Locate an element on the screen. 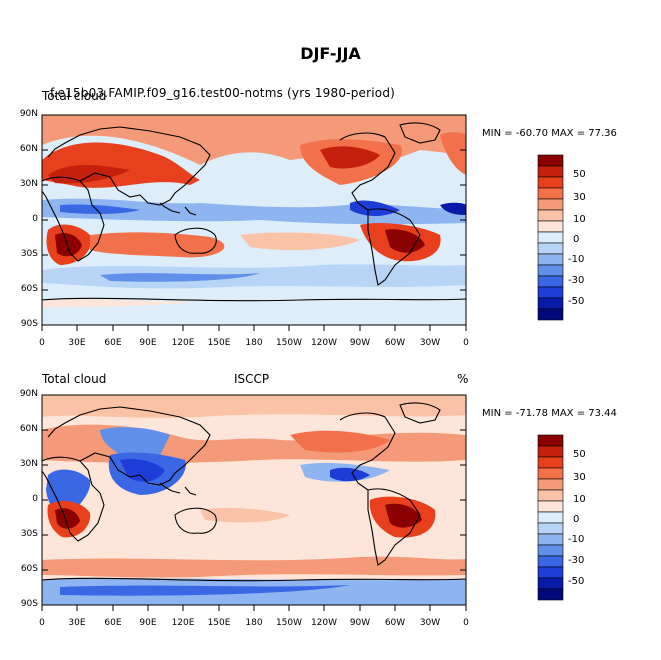 Image resolution: width=661 pixels, height=660 pixels. min-max-readout: MIN = -71.78 MAX = 73.44 is located at coordinates (549, 413).